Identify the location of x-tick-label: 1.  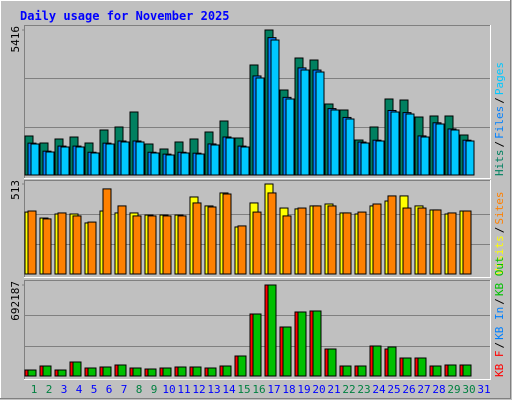
(34, 389).